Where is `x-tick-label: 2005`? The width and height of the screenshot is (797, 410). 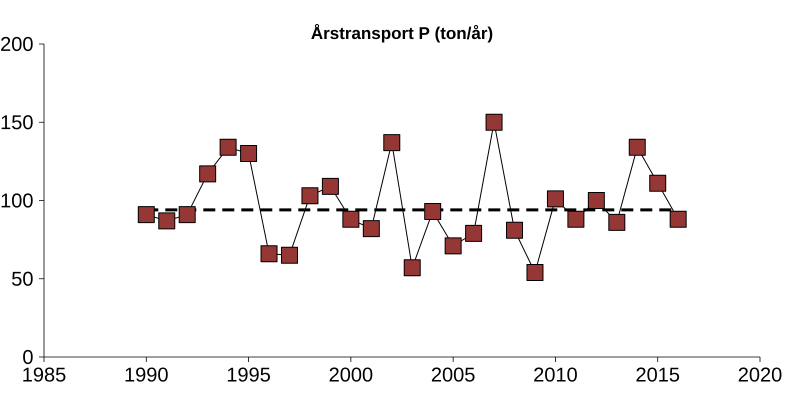 x-tick-label: 2005 is located at coordinates (453, 375).